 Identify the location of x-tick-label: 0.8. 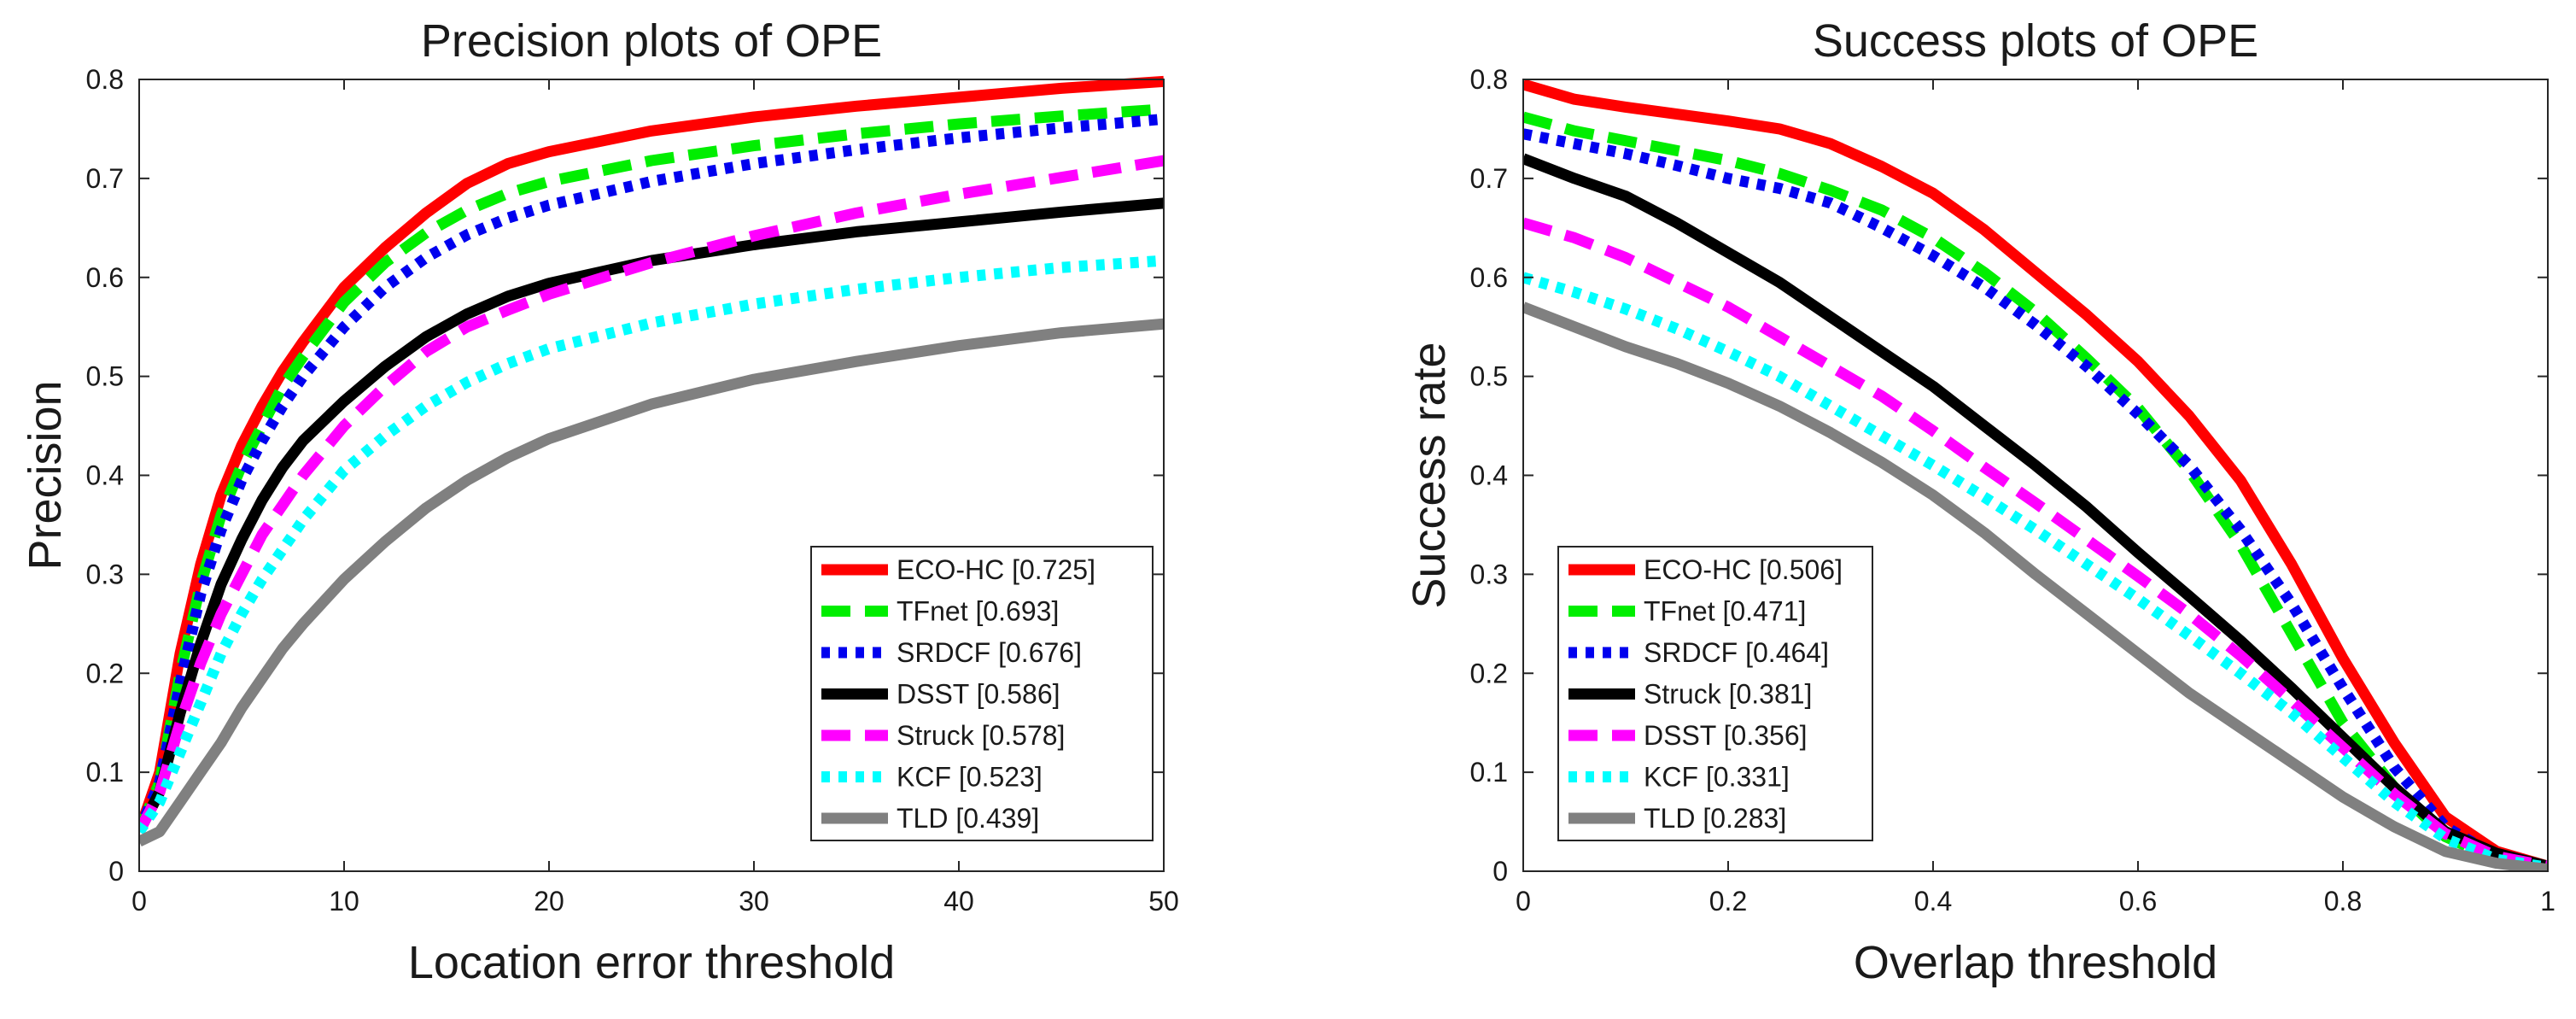
(2343, 901).